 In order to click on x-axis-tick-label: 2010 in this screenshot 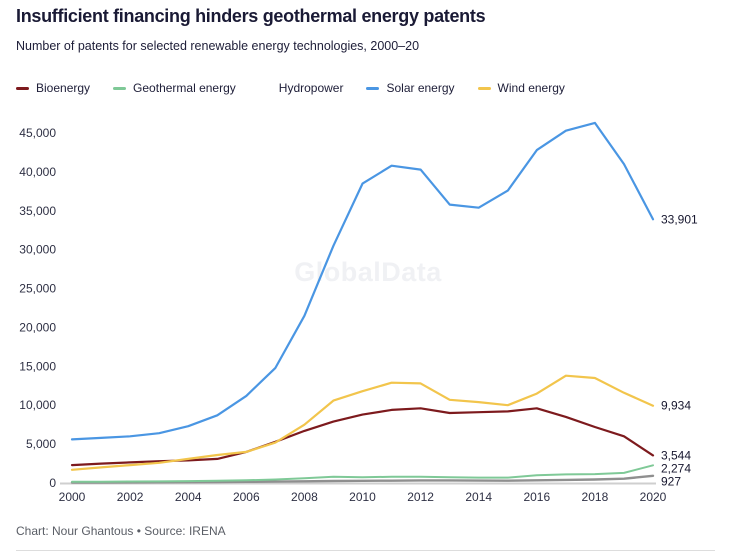, I will do `click(362, 497)`.